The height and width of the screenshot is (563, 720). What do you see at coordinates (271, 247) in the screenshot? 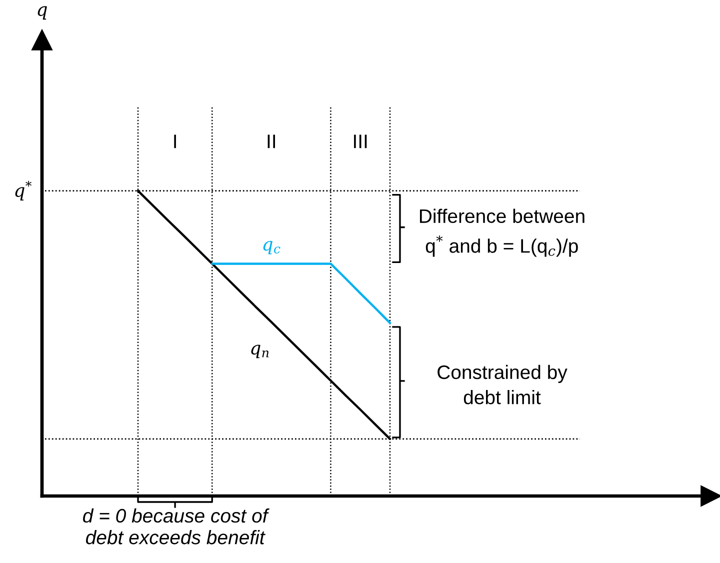
I see `series-label: q$_{c}$` at bounding box center [271, 247].